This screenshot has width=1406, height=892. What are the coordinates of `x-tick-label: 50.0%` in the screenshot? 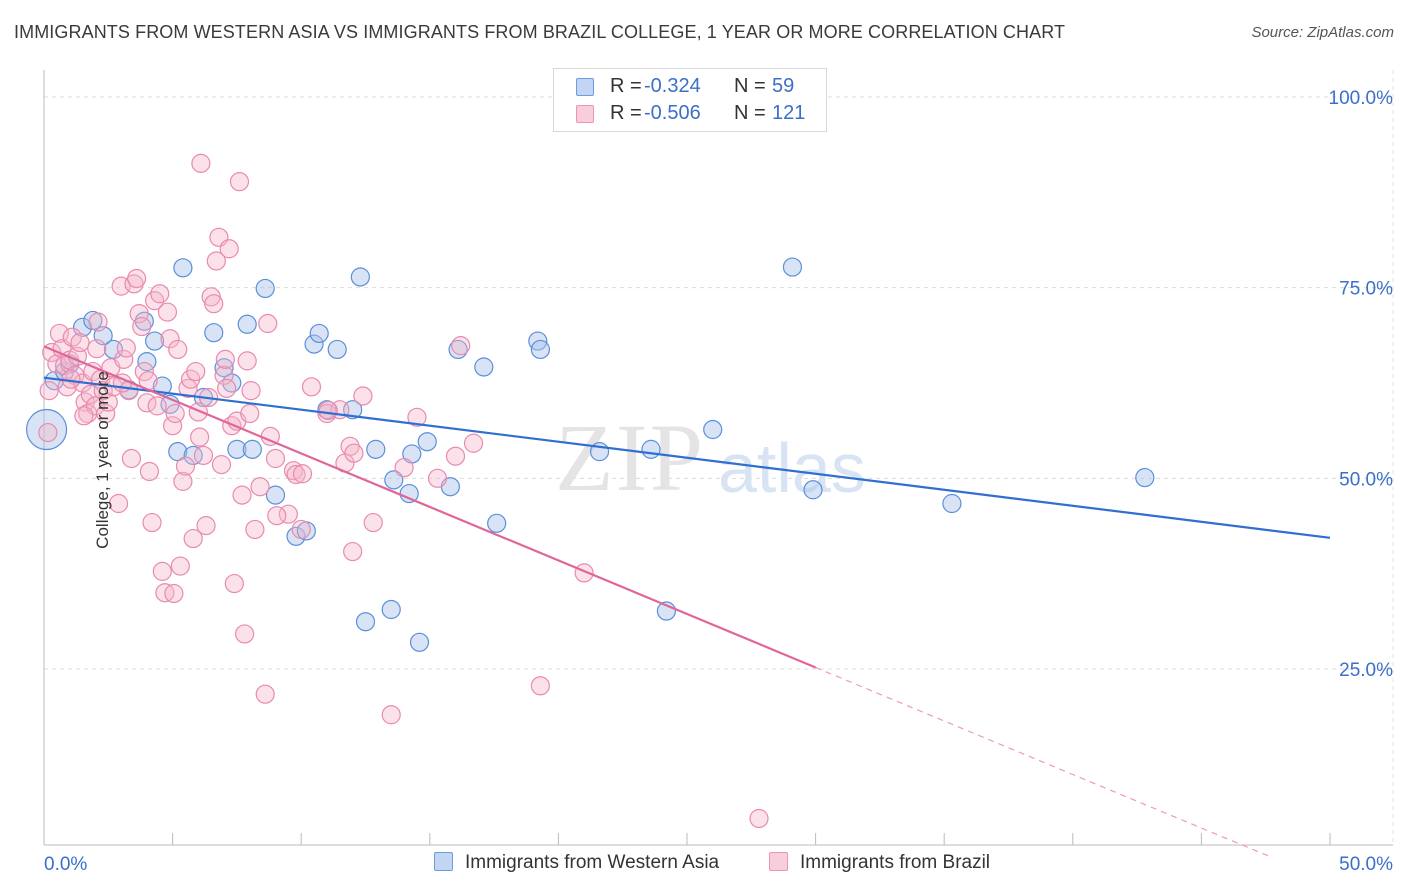 It's located at (1366, 864).